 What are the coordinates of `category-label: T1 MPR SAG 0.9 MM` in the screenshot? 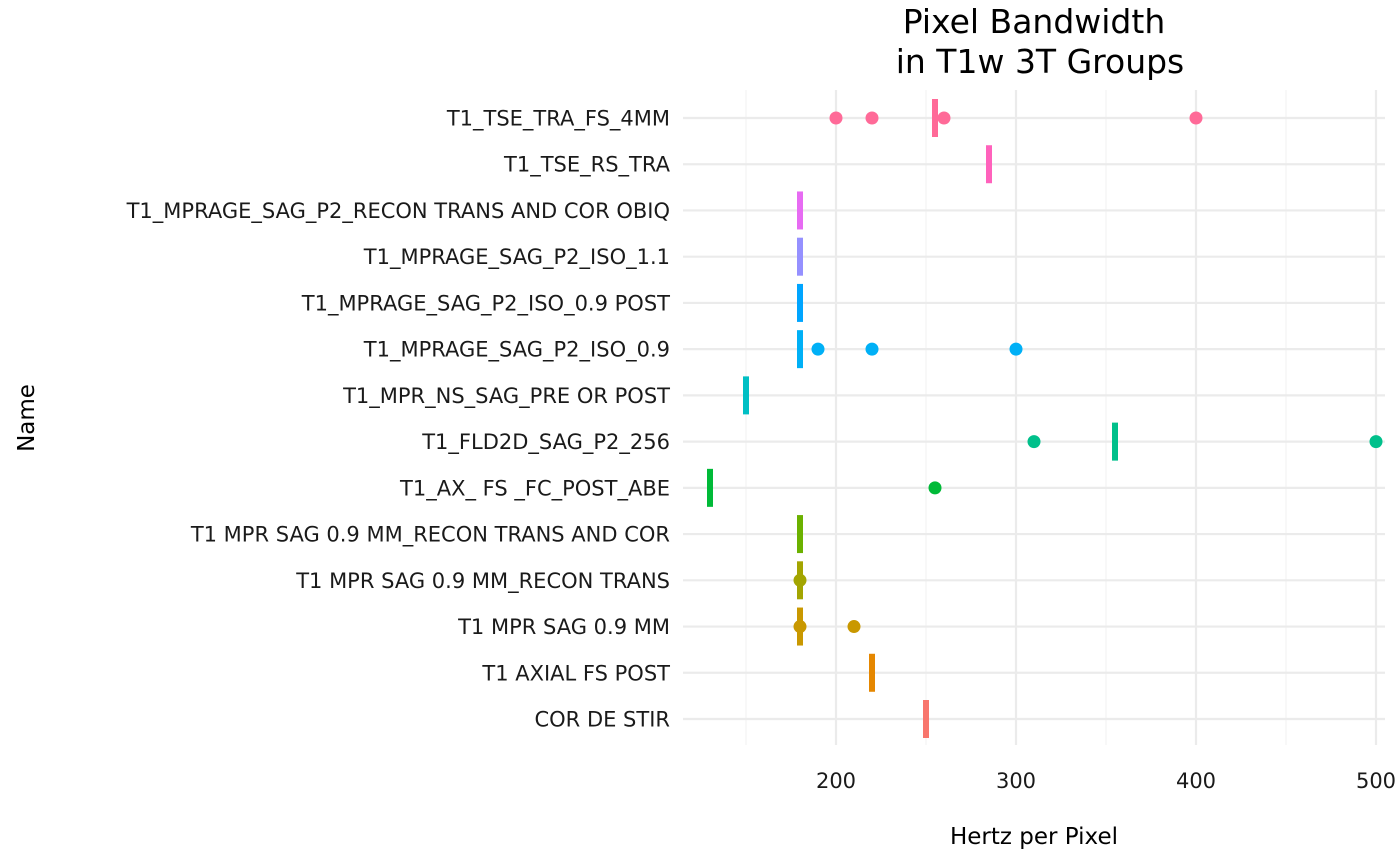 It's located at (563, 627).